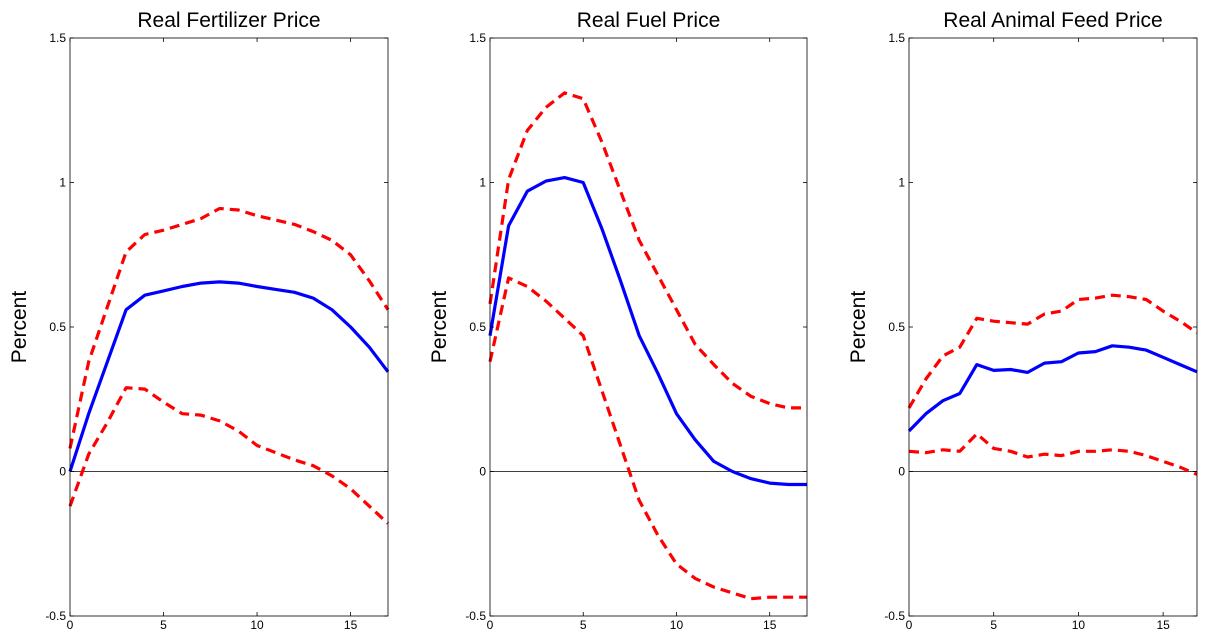 This screenshot has height=639, width=1226. What do you see at coordinates (649, 20) in the screenshot?
I see `chart-title: Real Fuel Price` at bounding box center [649, 20].